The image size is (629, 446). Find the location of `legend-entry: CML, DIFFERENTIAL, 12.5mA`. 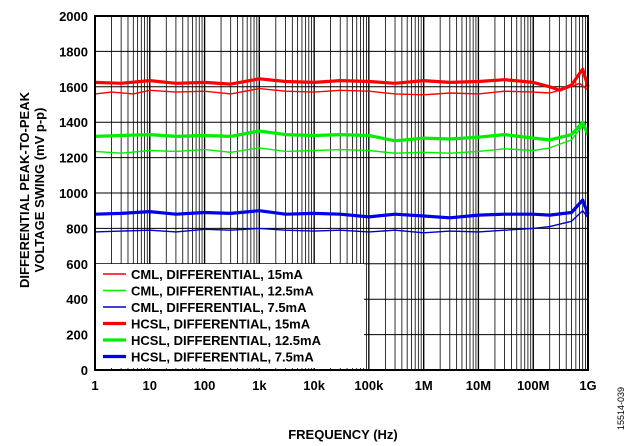

legend-entry: CML, DIFFERENTIAL, 12.5mA is located at coordinates (222, 291).